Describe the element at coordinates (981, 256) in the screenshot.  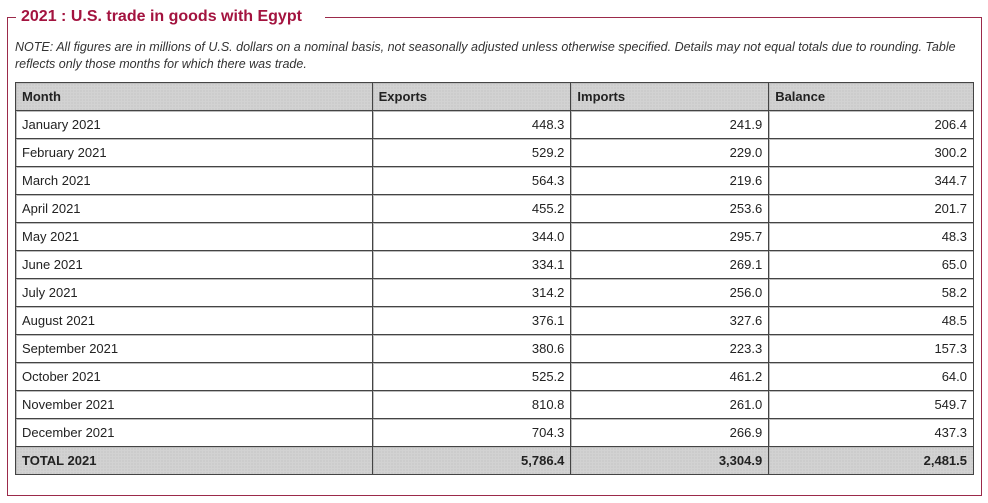
I see `frame-border-right` at that location.